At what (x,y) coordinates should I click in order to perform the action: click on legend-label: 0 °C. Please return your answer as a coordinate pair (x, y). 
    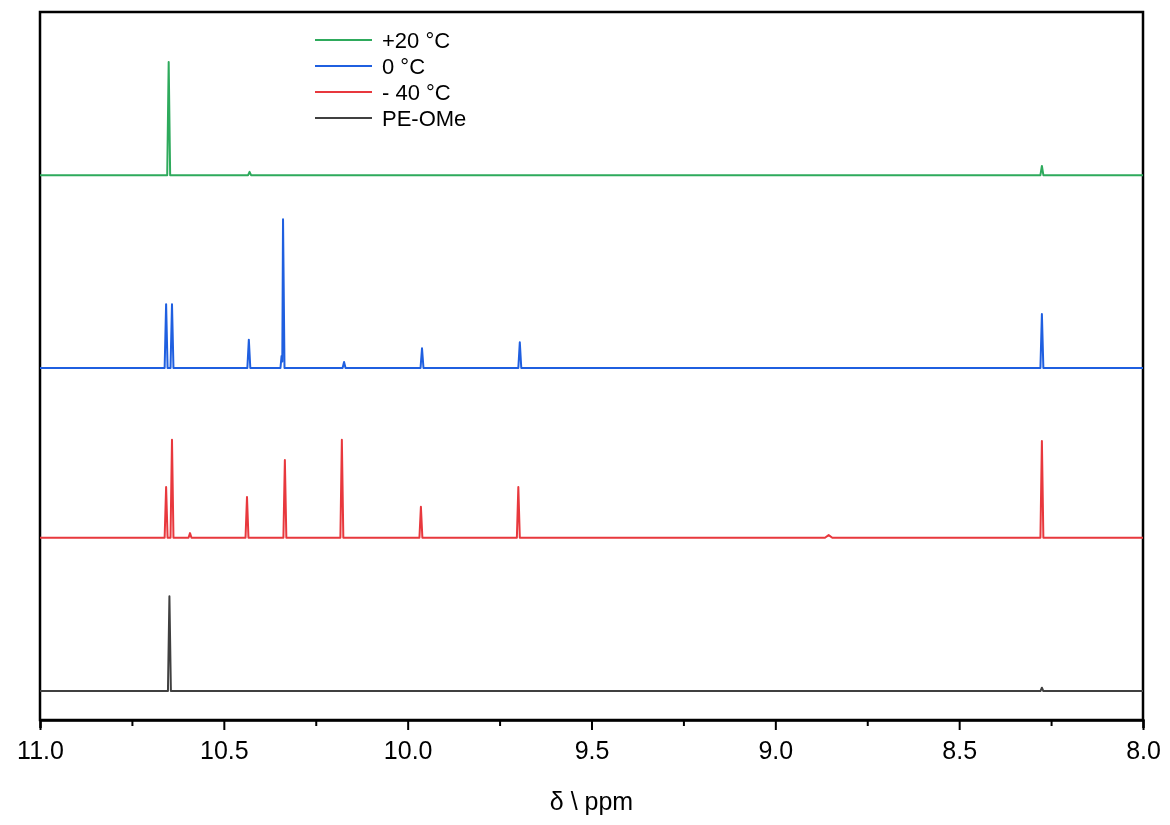
    Looking at the image, I should click on (404, 66).